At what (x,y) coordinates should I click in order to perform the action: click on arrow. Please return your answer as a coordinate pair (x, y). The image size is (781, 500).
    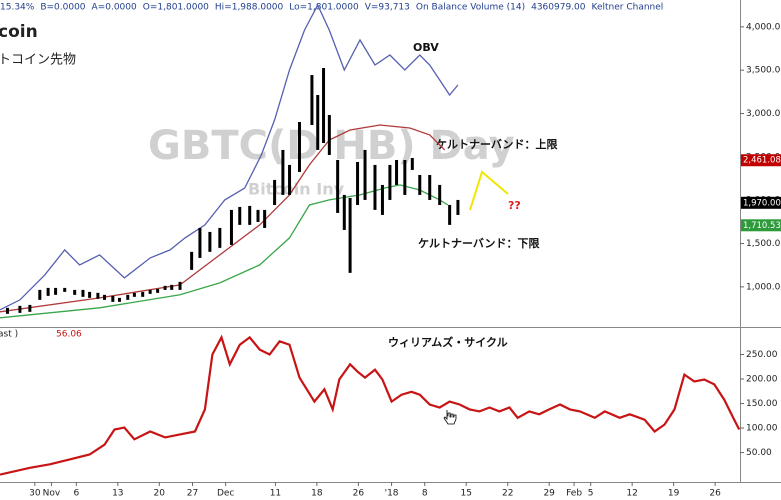
    Looking at the image, I should click on (489, 190).